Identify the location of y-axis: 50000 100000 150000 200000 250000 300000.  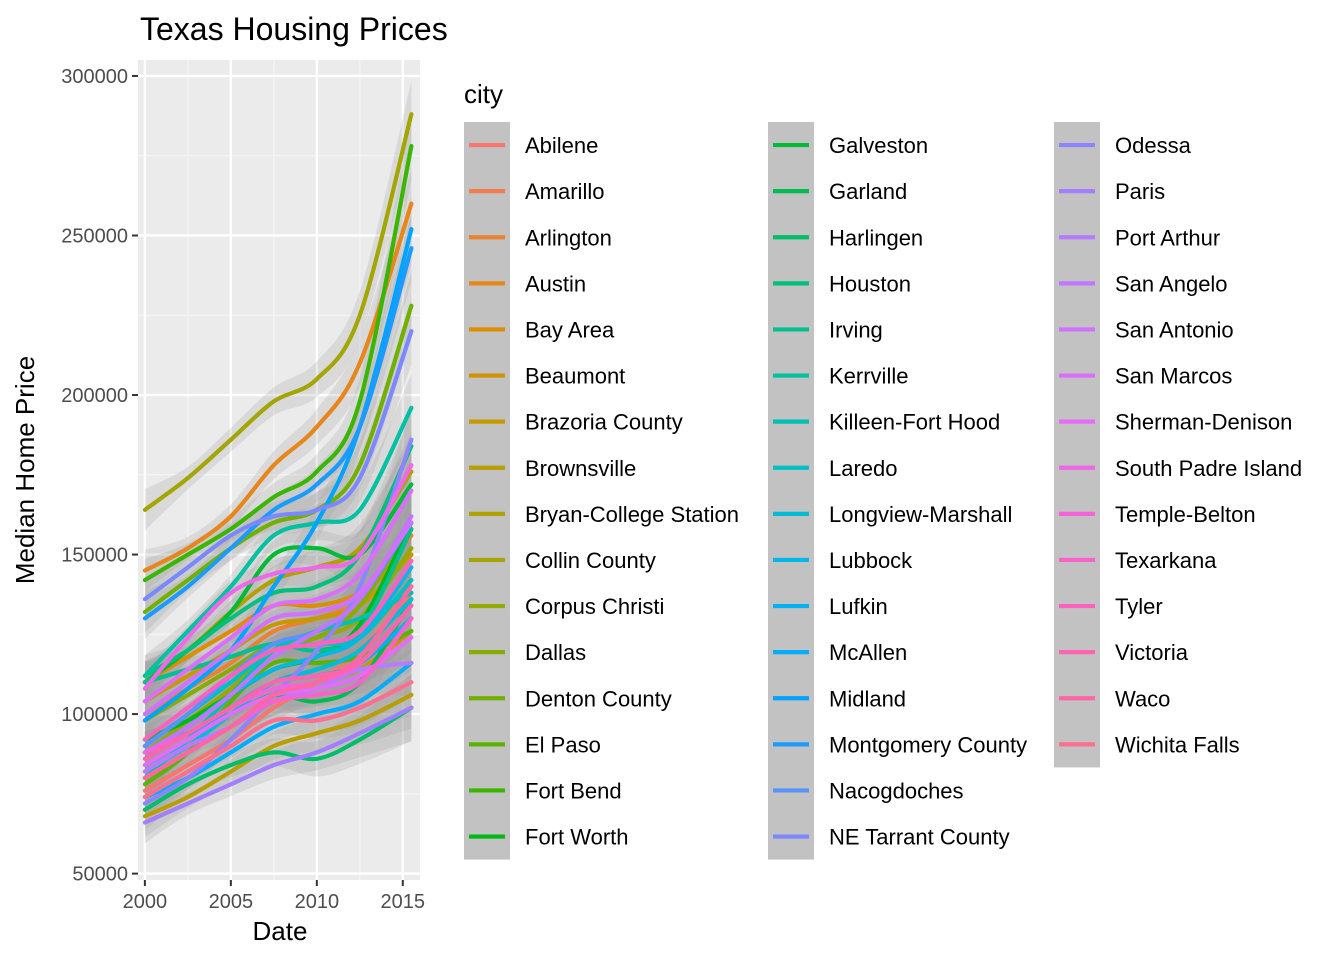
(99, 476).